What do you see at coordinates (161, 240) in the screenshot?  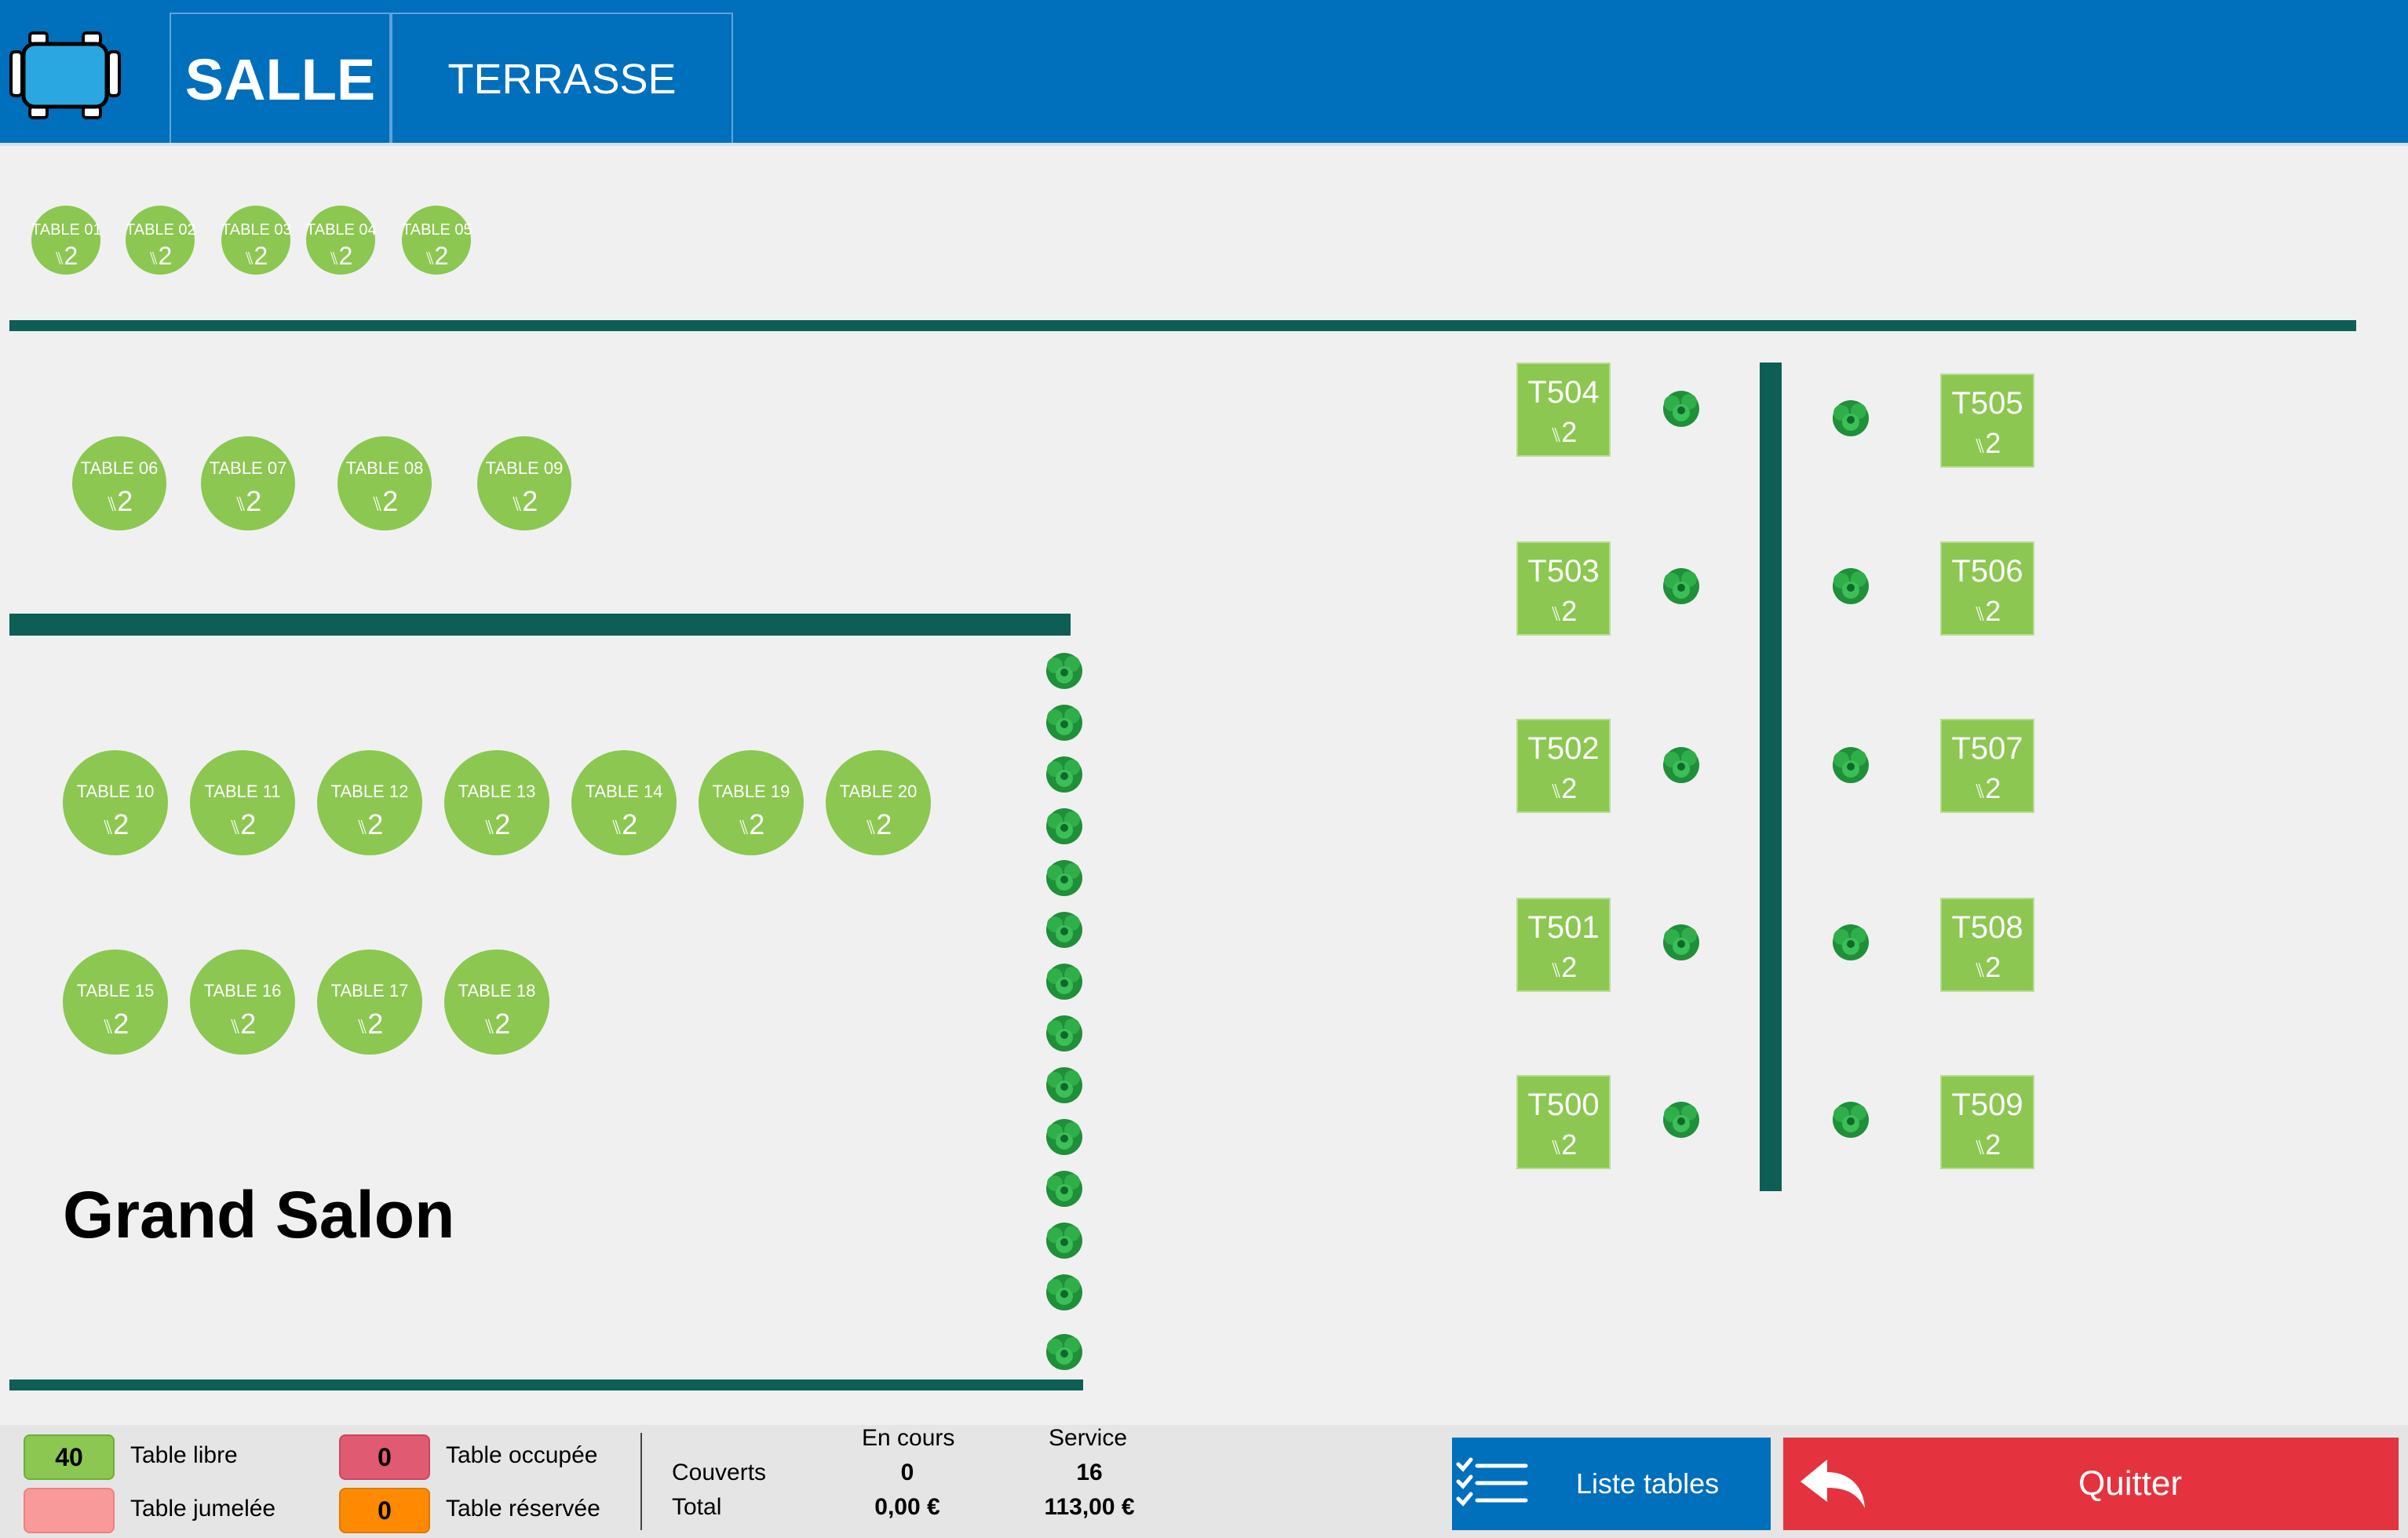 I see `table-02: TABLE 02 ⑊2` at bounding box center [161, 240].